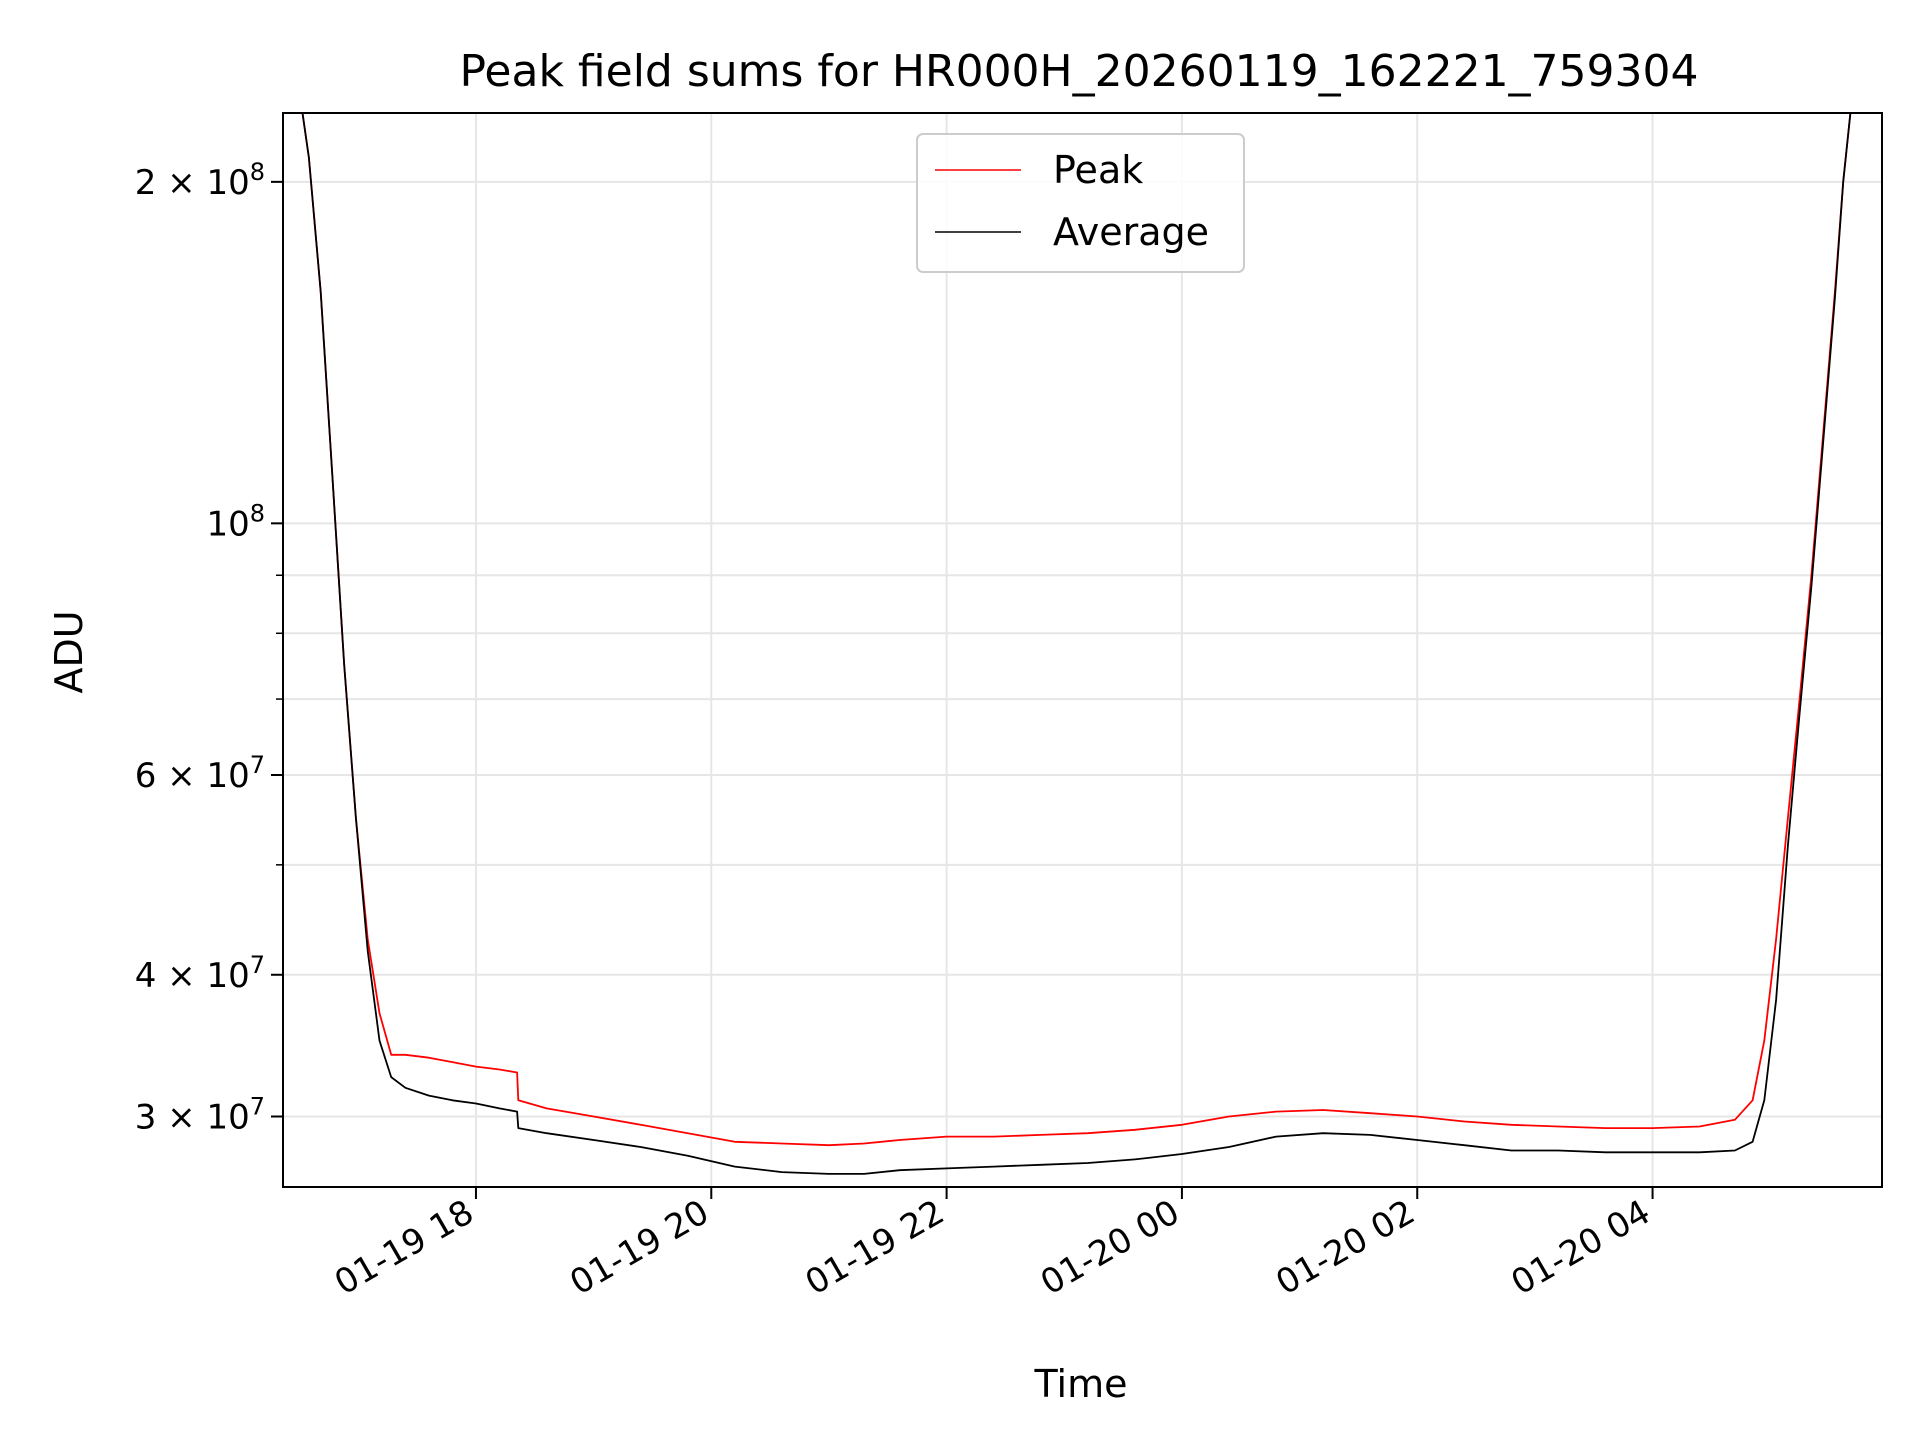 Image resolution: width=1920 pixels, height=1440 pixels. What do you see at coordinates (192, 1117) in the screenshot?
I see `y-tick-base: 3 × 10` at bounding box center [192, 1117].